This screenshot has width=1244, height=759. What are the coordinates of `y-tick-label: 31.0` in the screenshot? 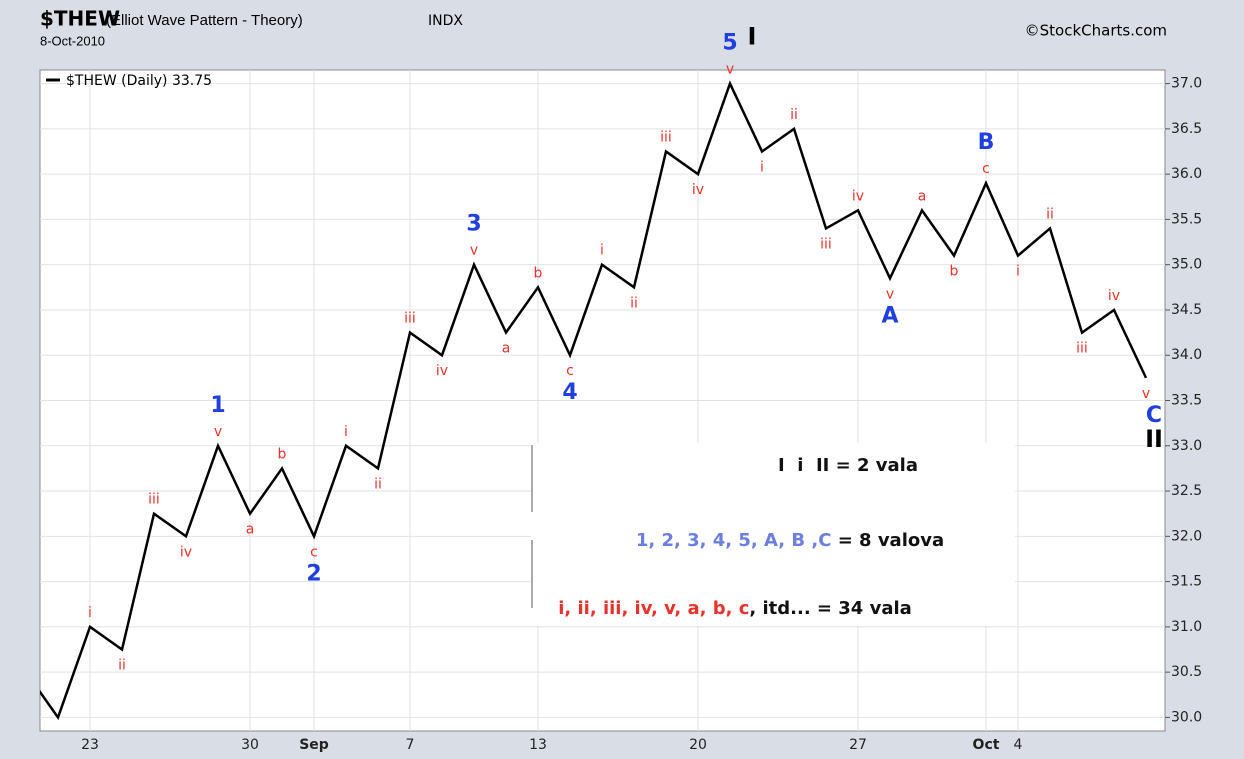 It's located at (1186, 627).